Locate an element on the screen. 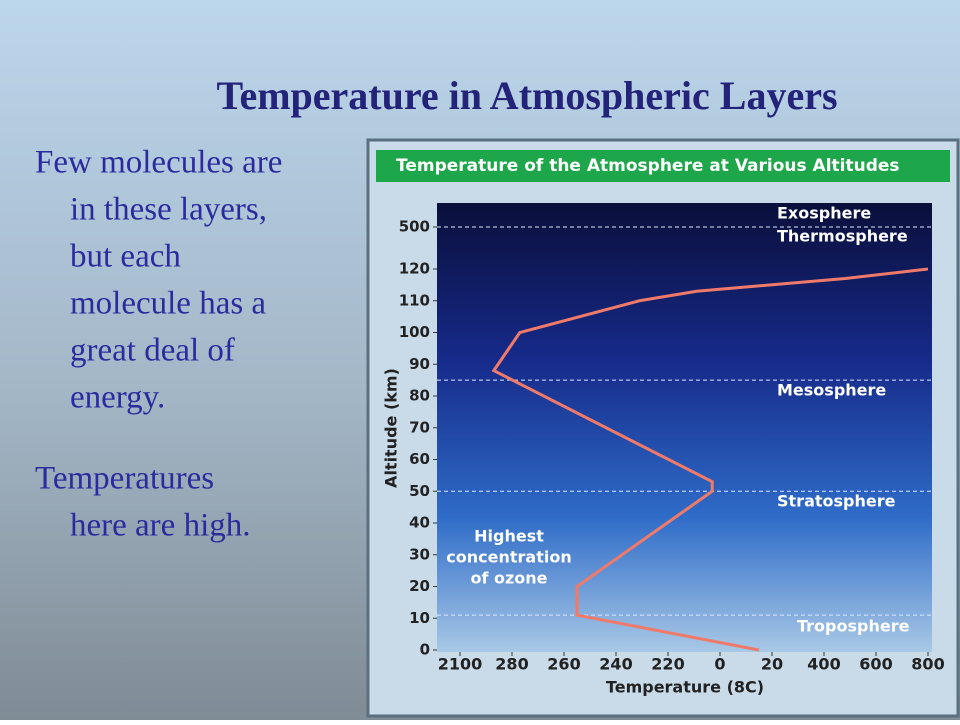 This screenshot has height=725, width=960. chart-header is located at coordinates (663, 166).